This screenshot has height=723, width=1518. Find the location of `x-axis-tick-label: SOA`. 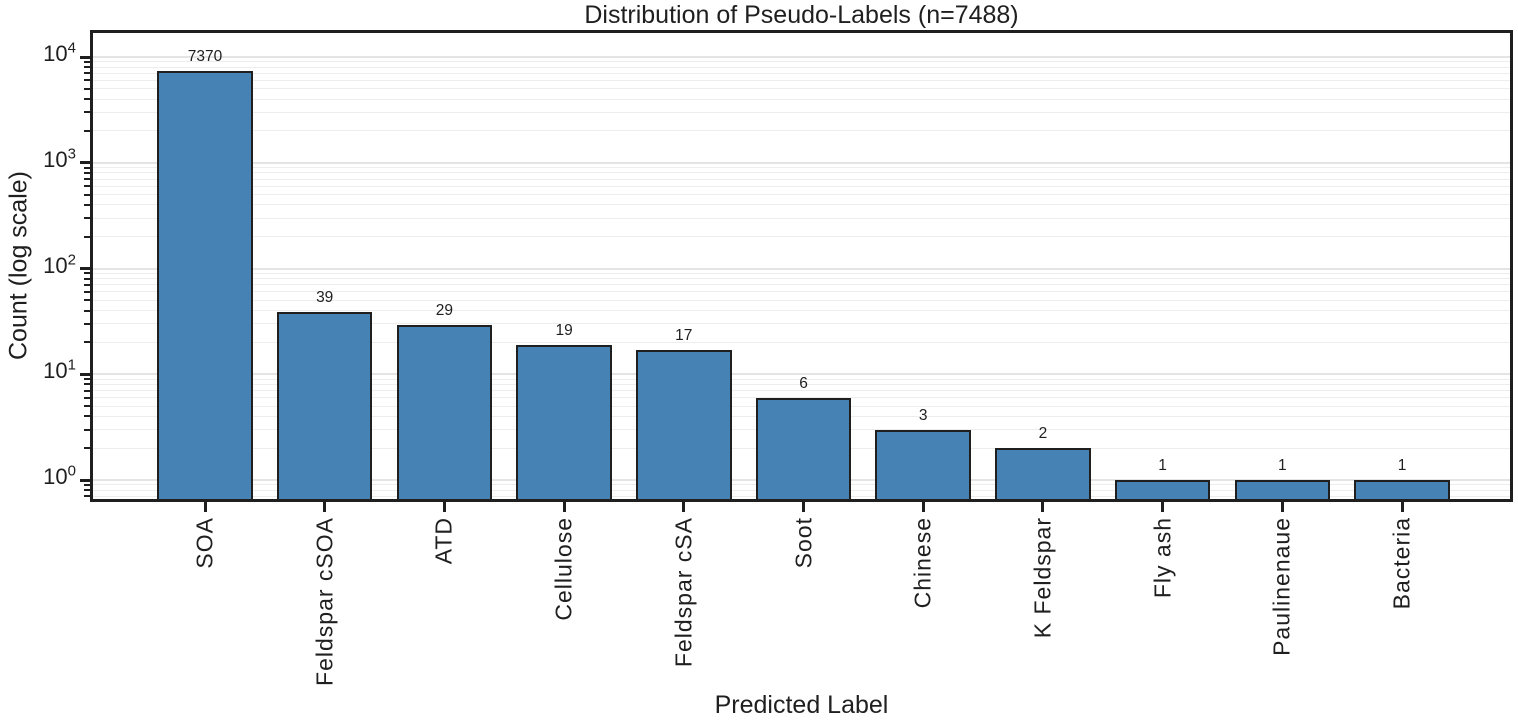

x-axis-tick-label: SOA is located at coordinates (204, 543).